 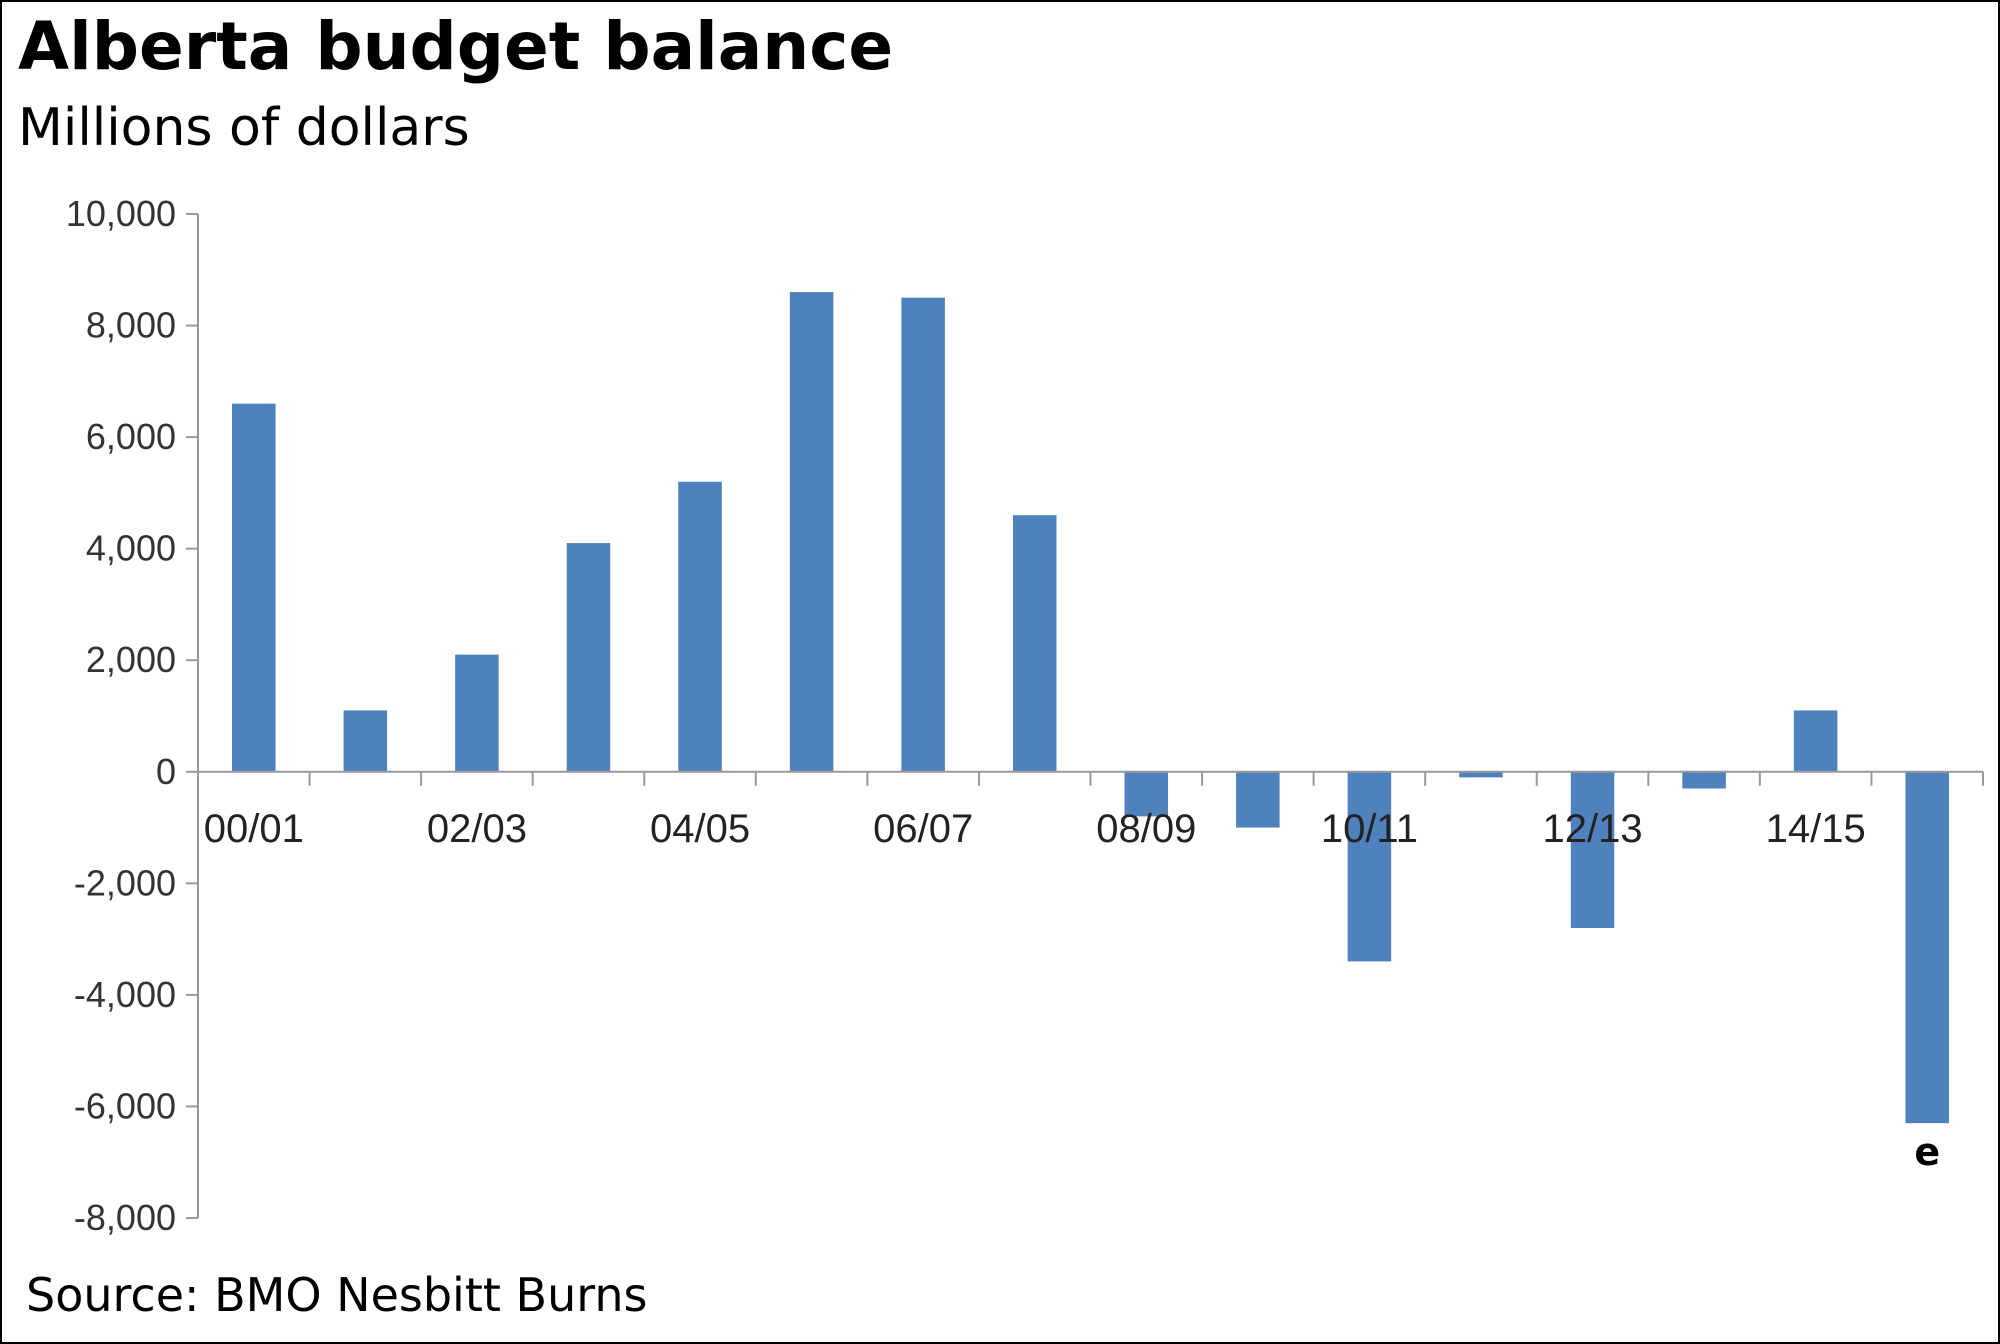 What do you see at coordinates (125, 1217) in the screenshot?
I see `y-tick-label: -8,000` at bounding box center [125, 1217].